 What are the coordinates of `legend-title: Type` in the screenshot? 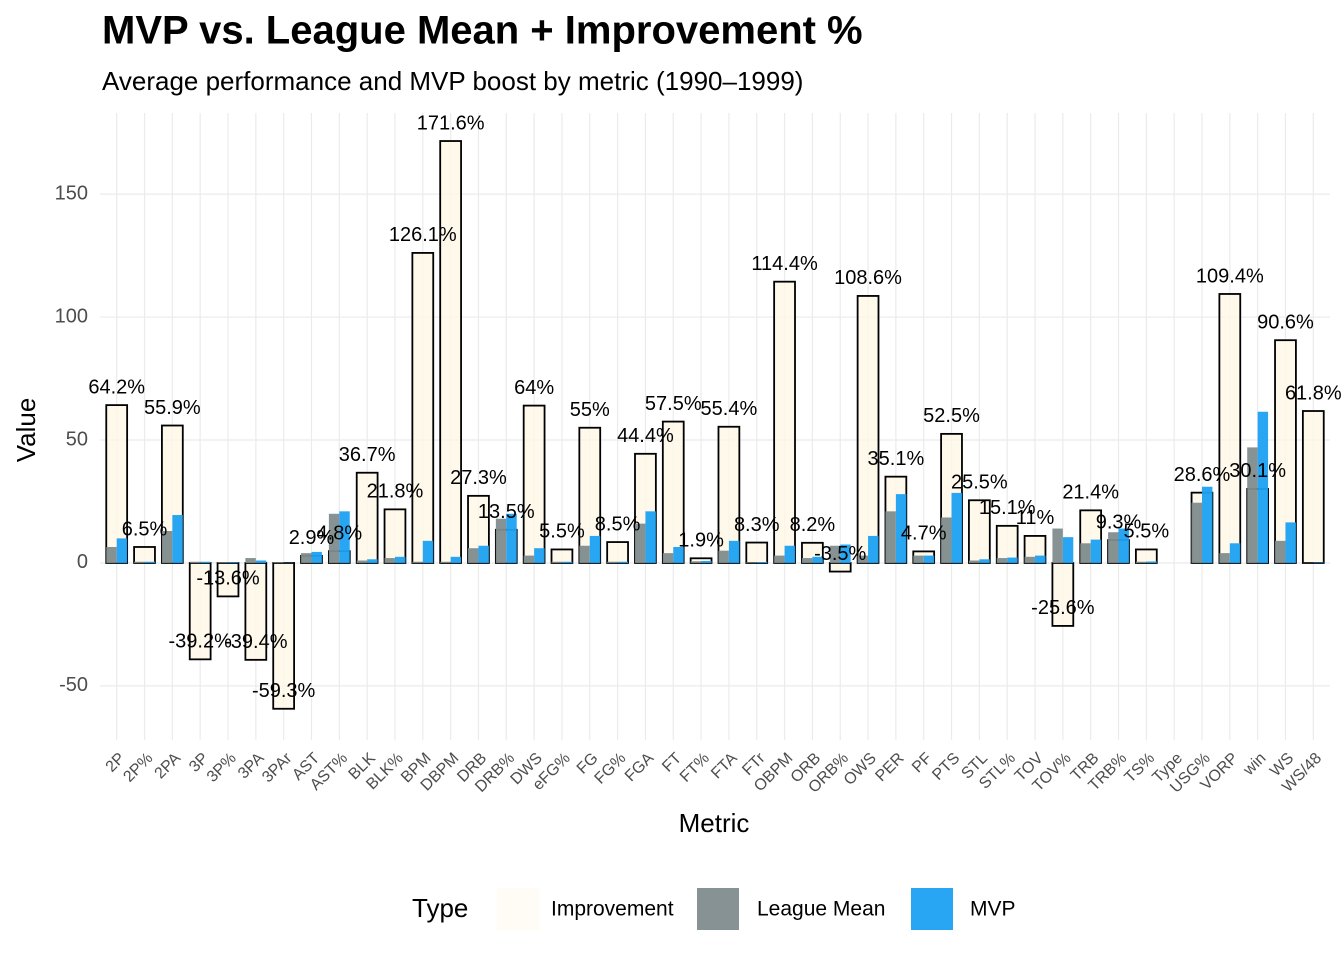 It's located at (440, 908).